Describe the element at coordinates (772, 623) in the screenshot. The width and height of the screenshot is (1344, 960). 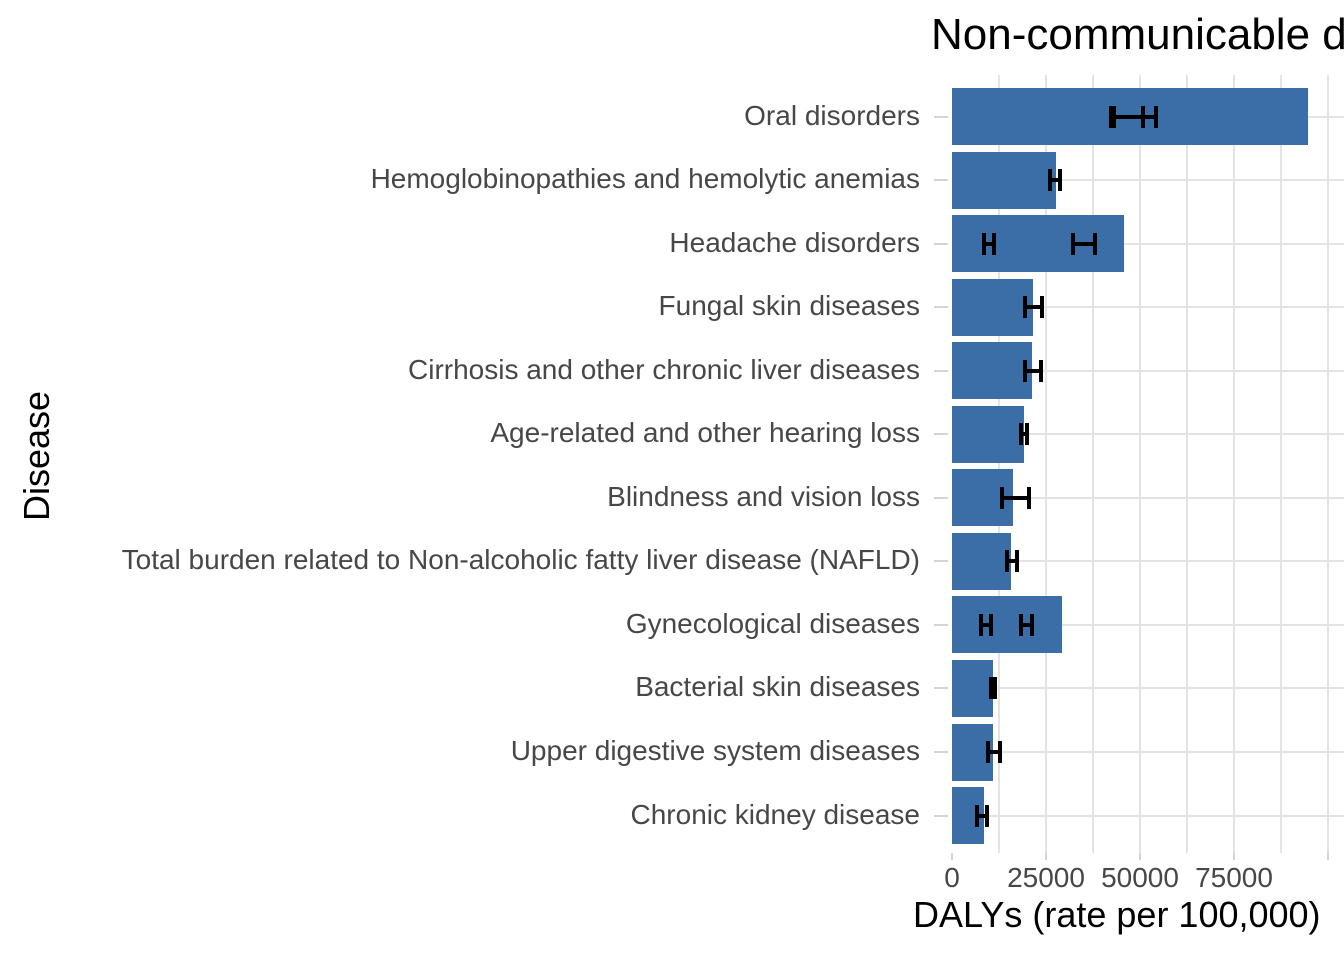
I see `y-axis-label: Gynecological diseases` at that location.